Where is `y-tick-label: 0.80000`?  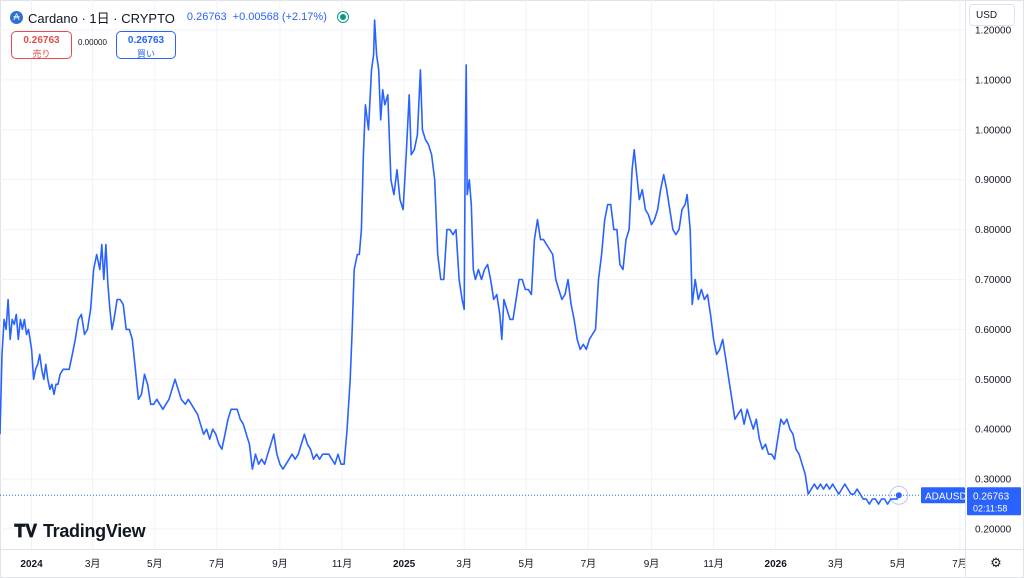
y-tick-label: 0.80000 is located at coordinates (993, 230).